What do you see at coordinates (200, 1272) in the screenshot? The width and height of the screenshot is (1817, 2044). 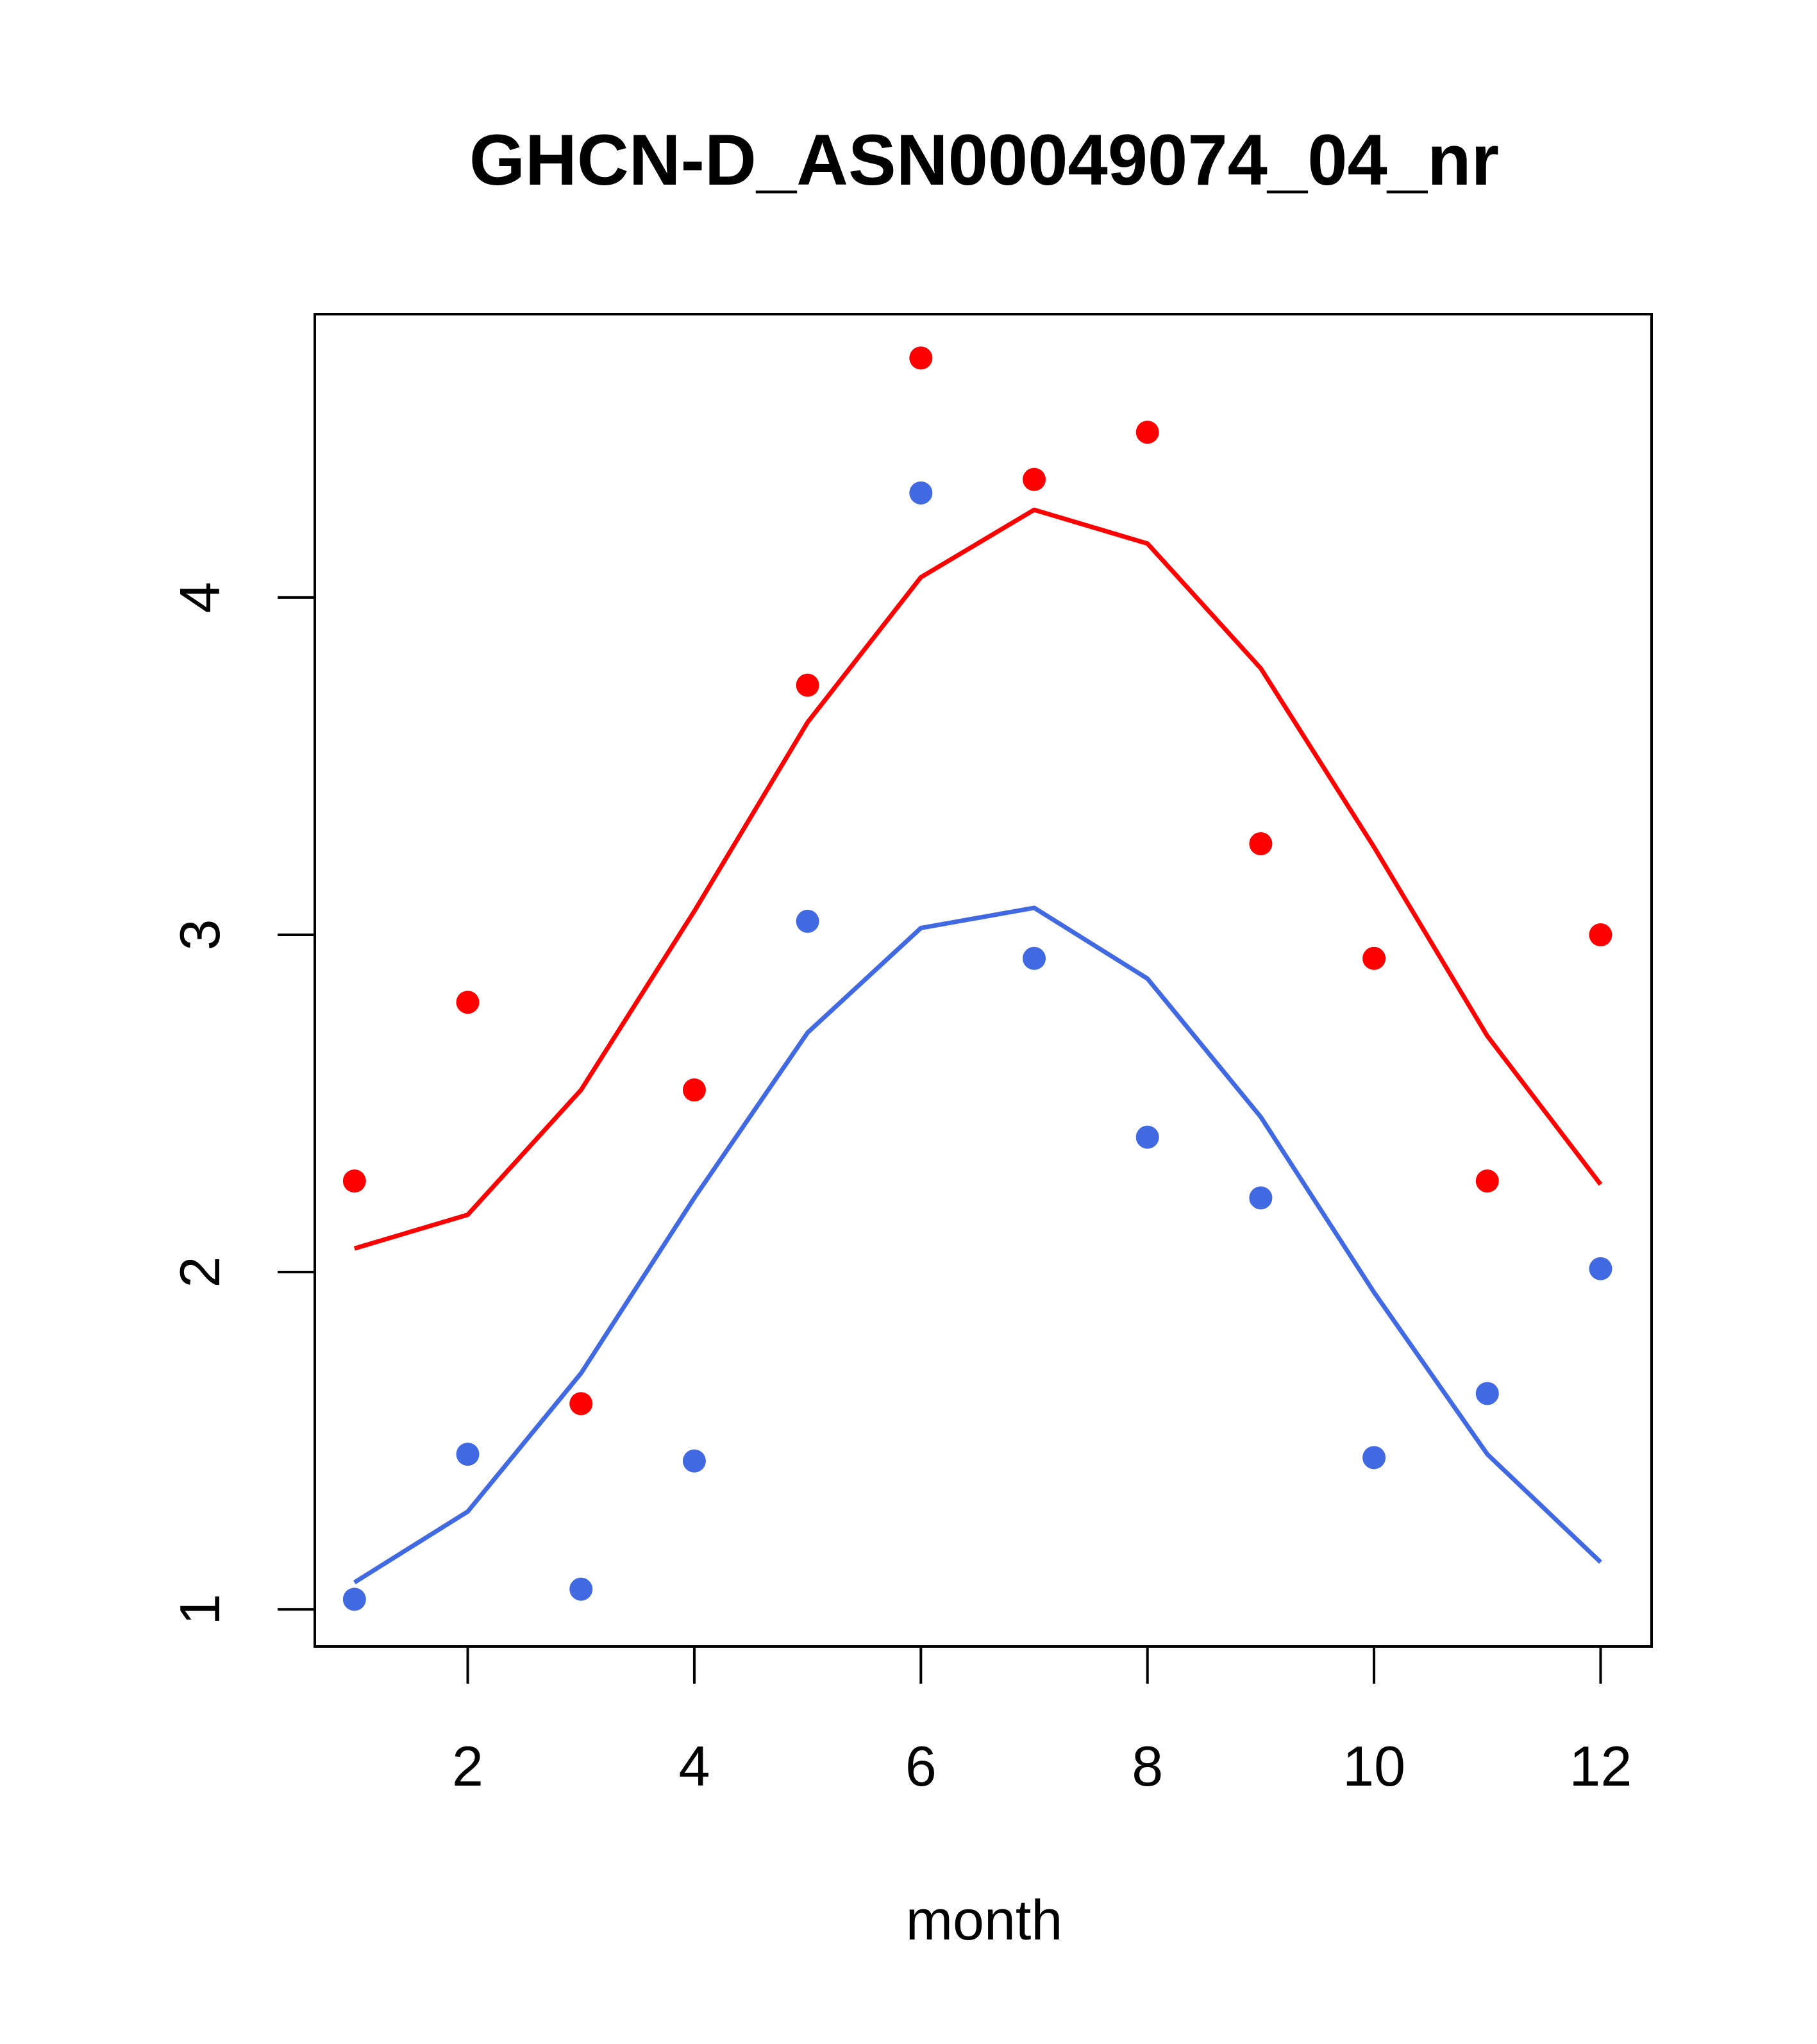 I see `y-tick-label: 2` at bounding box center [200, 1272].